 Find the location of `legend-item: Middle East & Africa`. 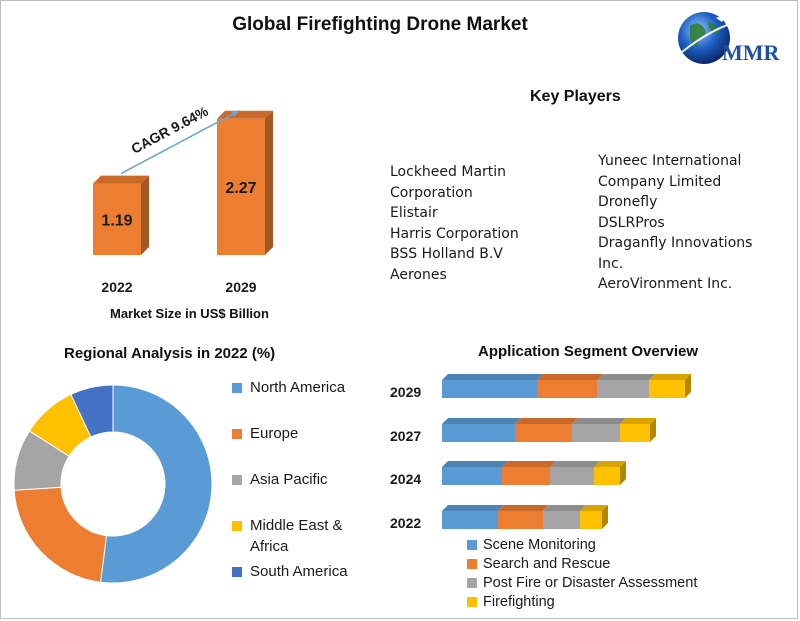

legend-item: Middle East & Africa is located at coordinates (302, 536).